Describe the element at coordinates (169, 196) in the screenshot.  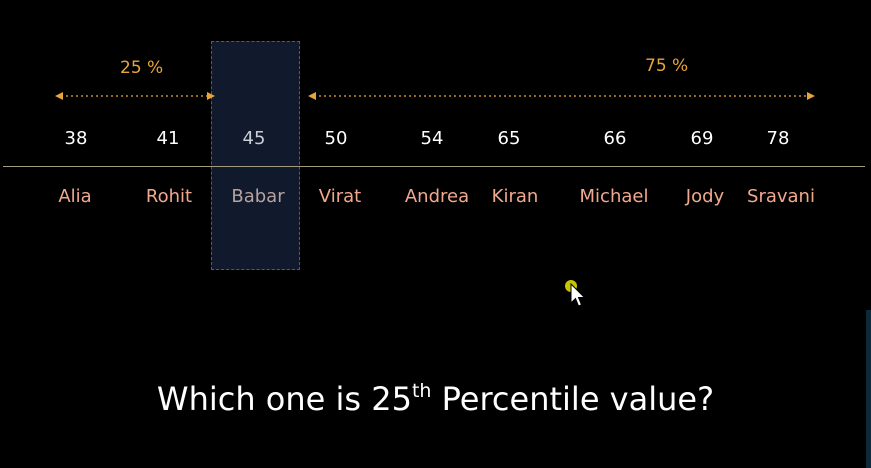
I see `name-rohit: Rohit` at that location.